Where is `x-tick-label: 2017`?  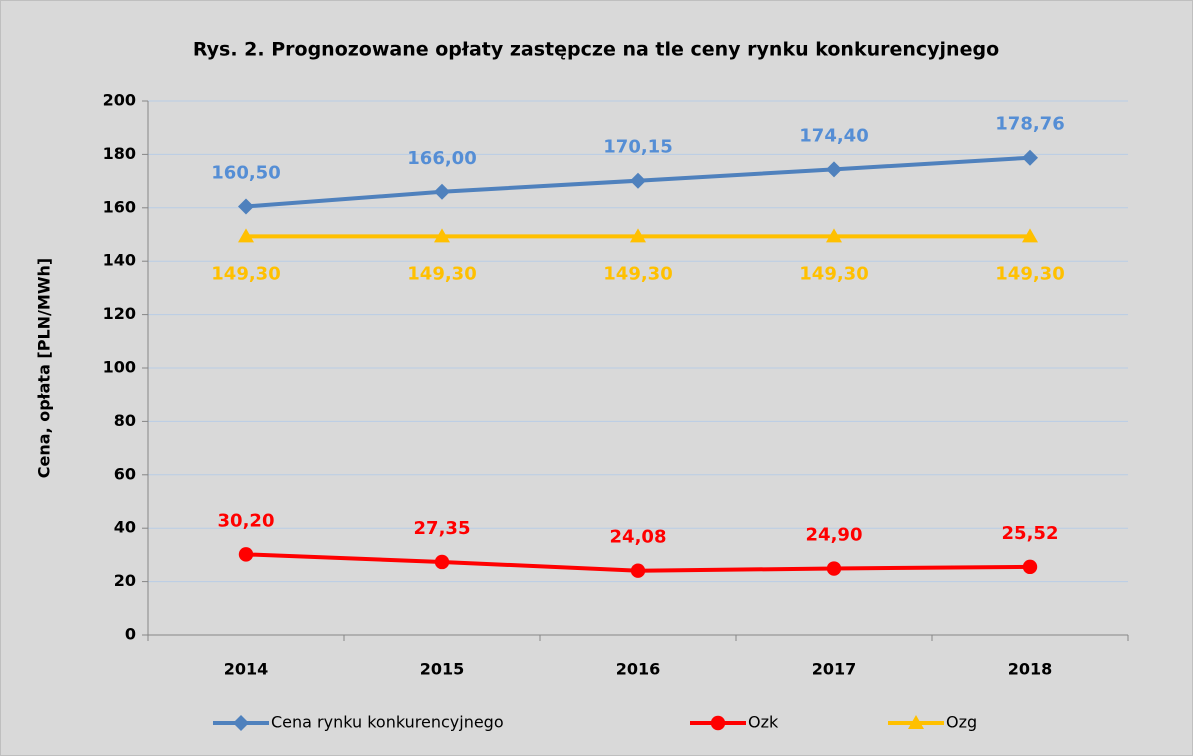
x-tick-label: 2017 is located at coordinates (834, 669).